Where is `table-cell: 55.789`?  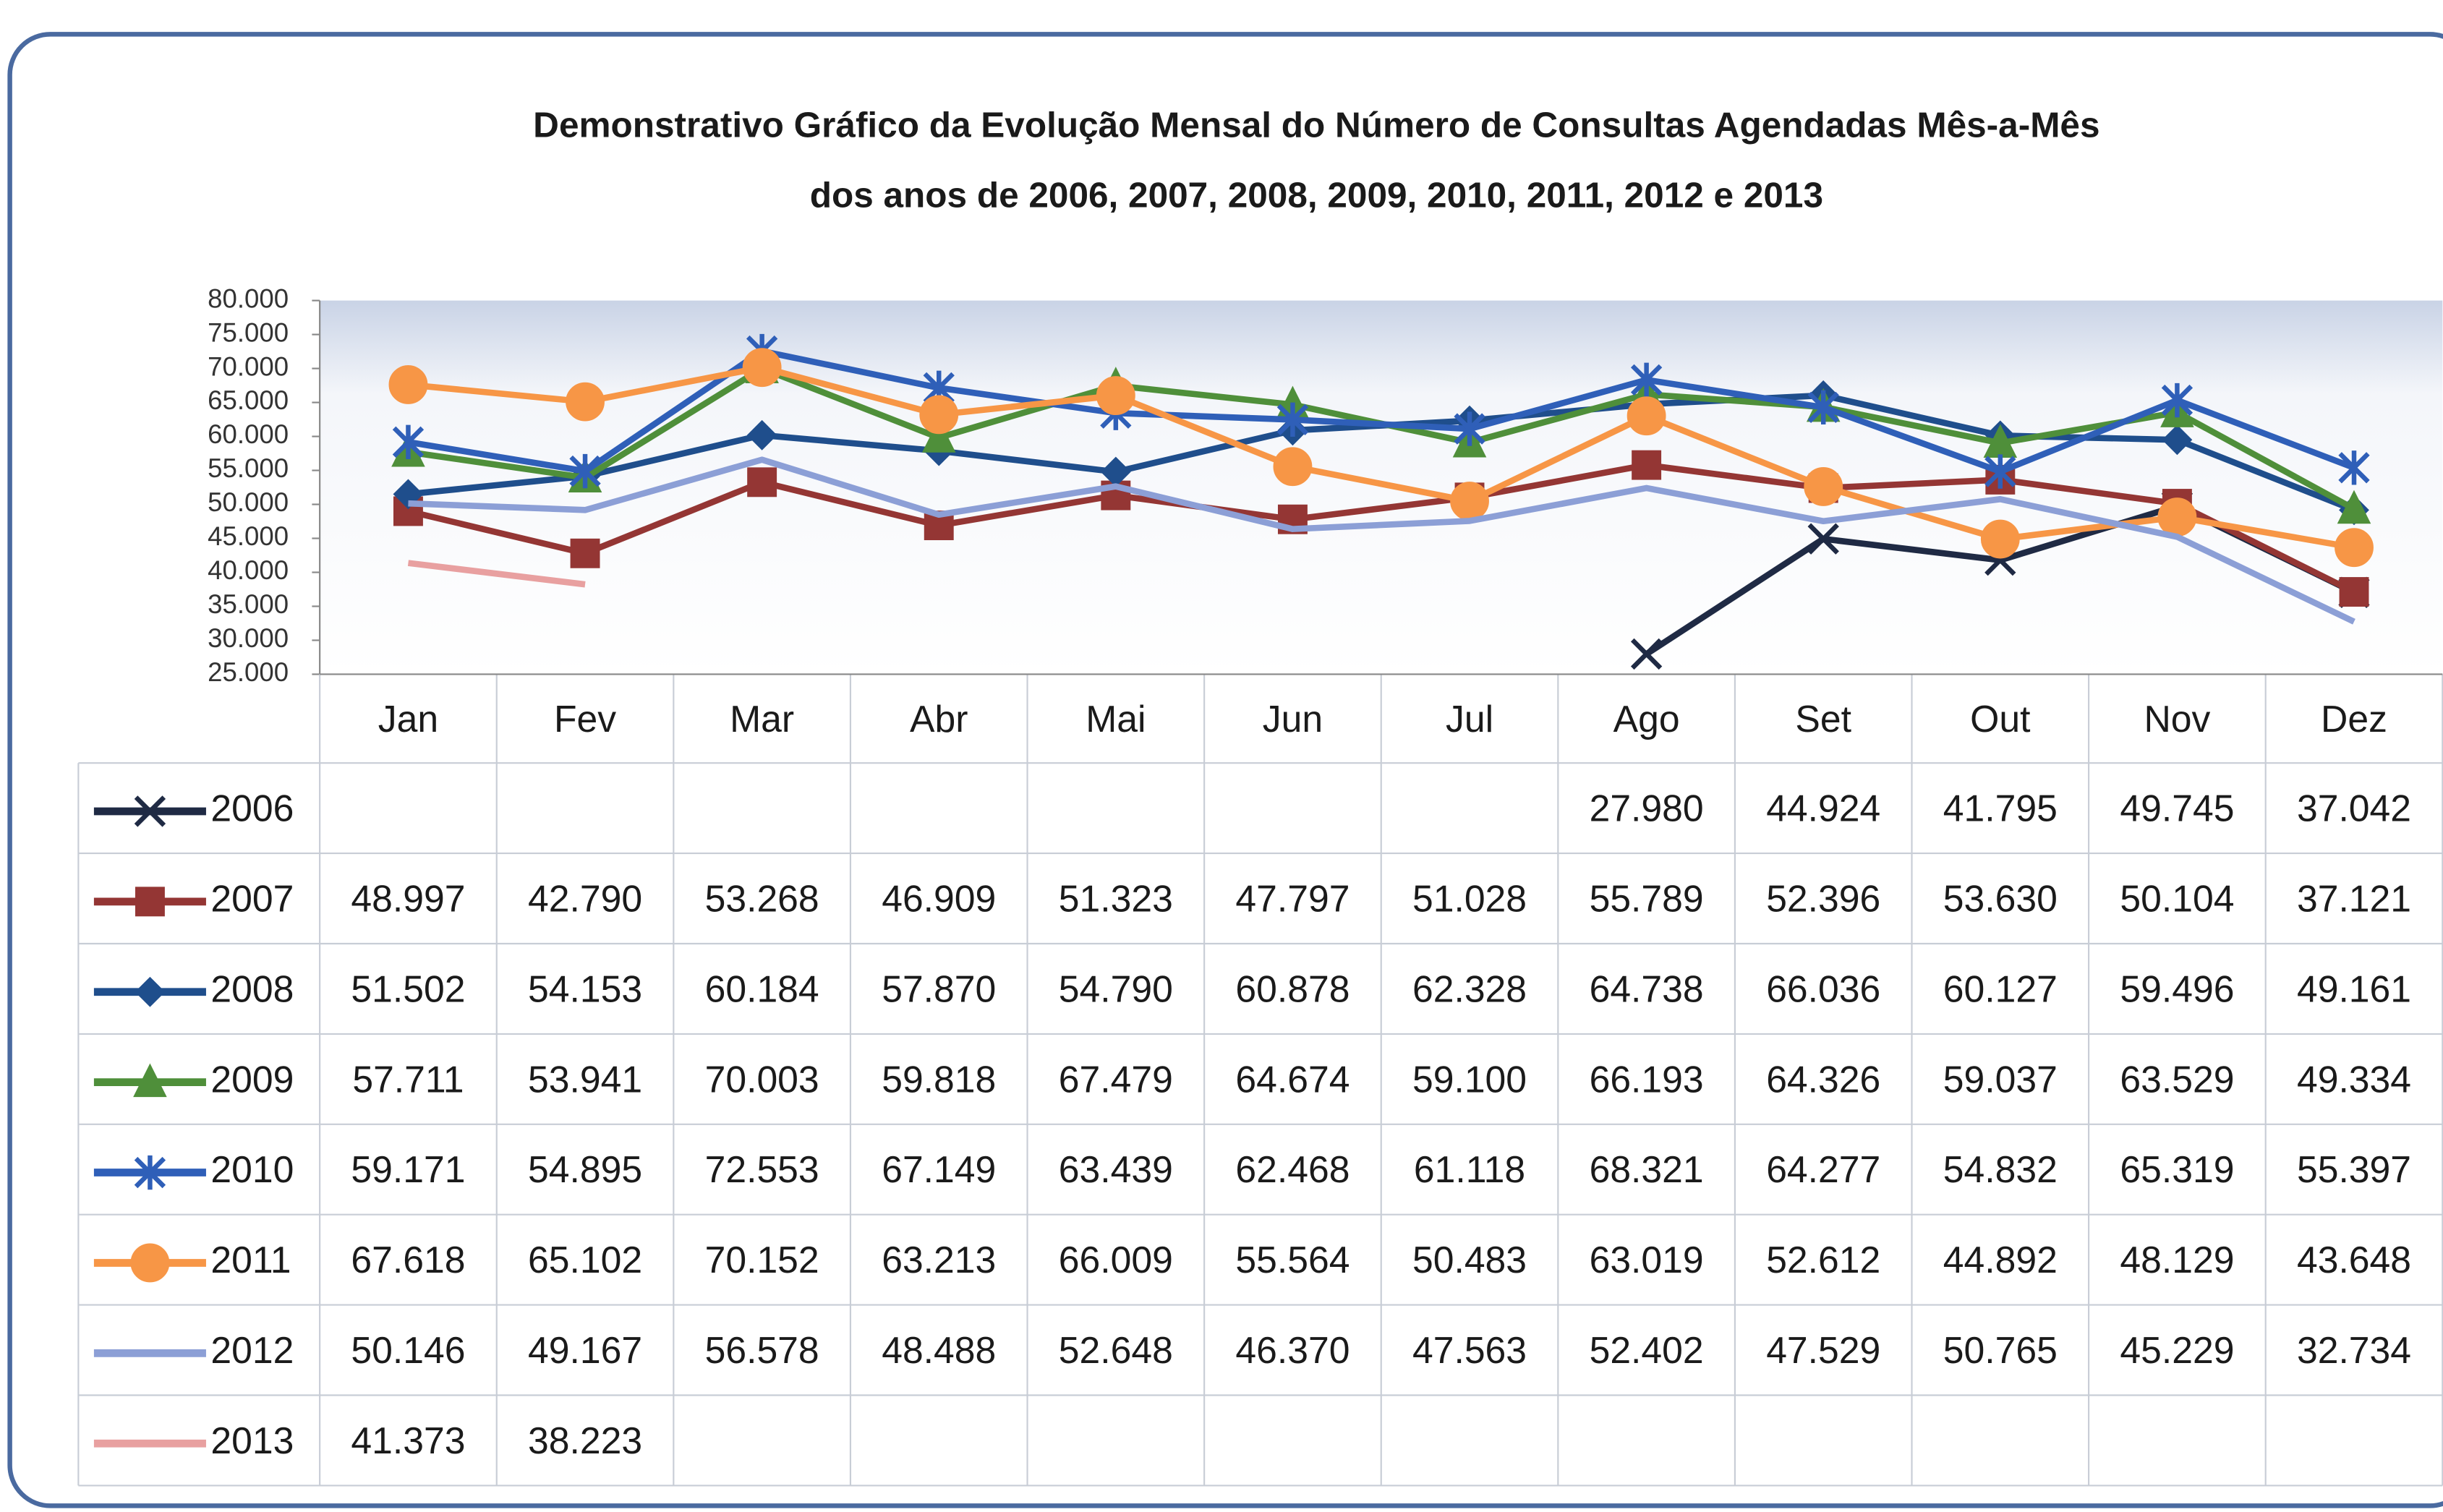 table-cell: 55.789 is located at coordinates (1647, 899).